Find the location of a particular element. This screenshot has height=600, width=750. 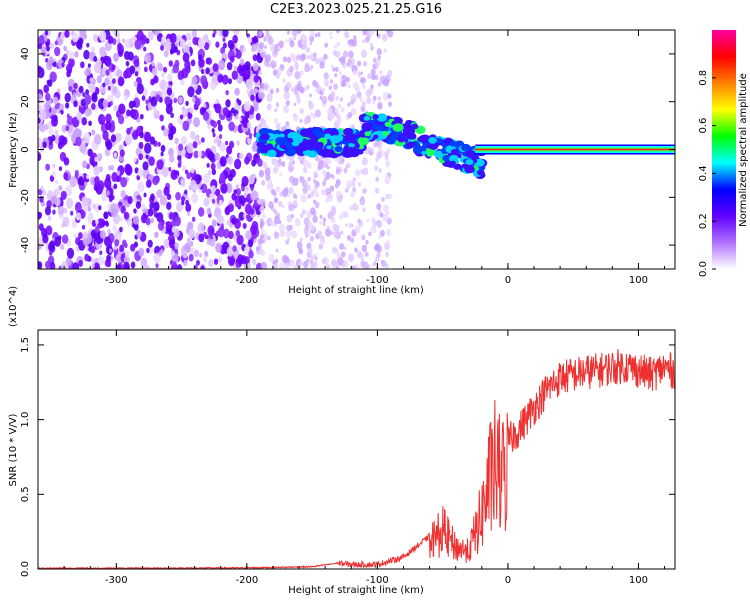

snr-x-tick-label: -300 is located at coordinates (116, 580).